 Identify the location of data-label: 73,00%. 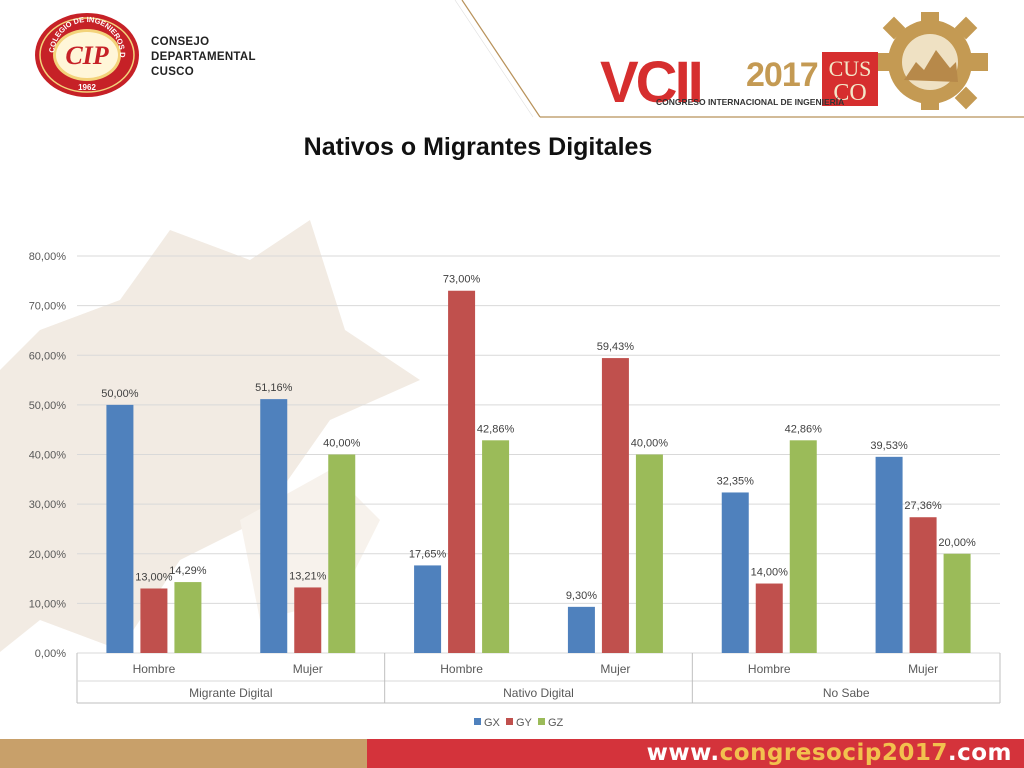
(462, 280).